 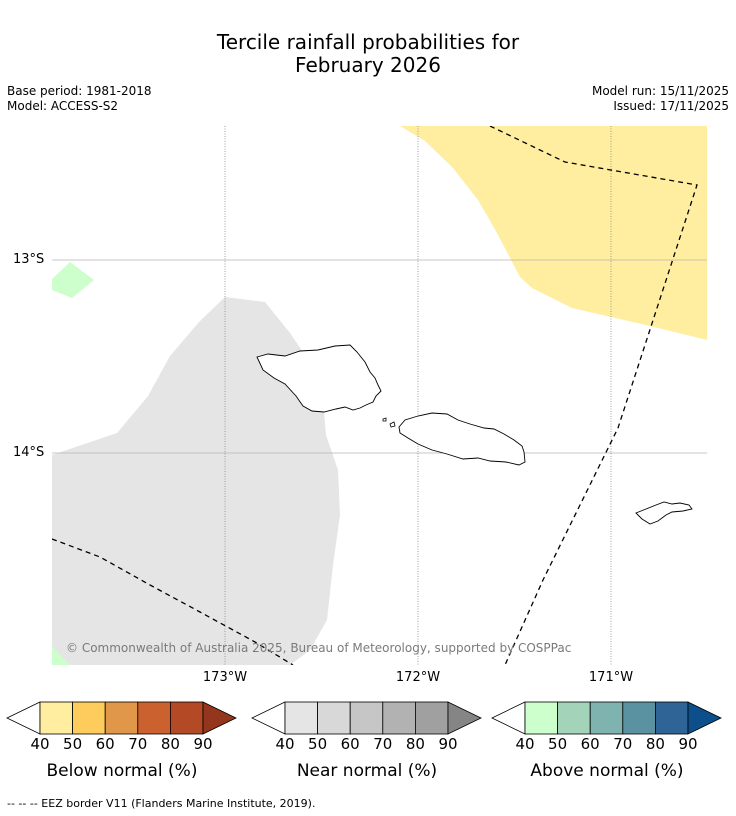 What do you see at coordinates (664, 513) in the screenshot?
I see `island-tutuila` at bounding box center [664, 513].